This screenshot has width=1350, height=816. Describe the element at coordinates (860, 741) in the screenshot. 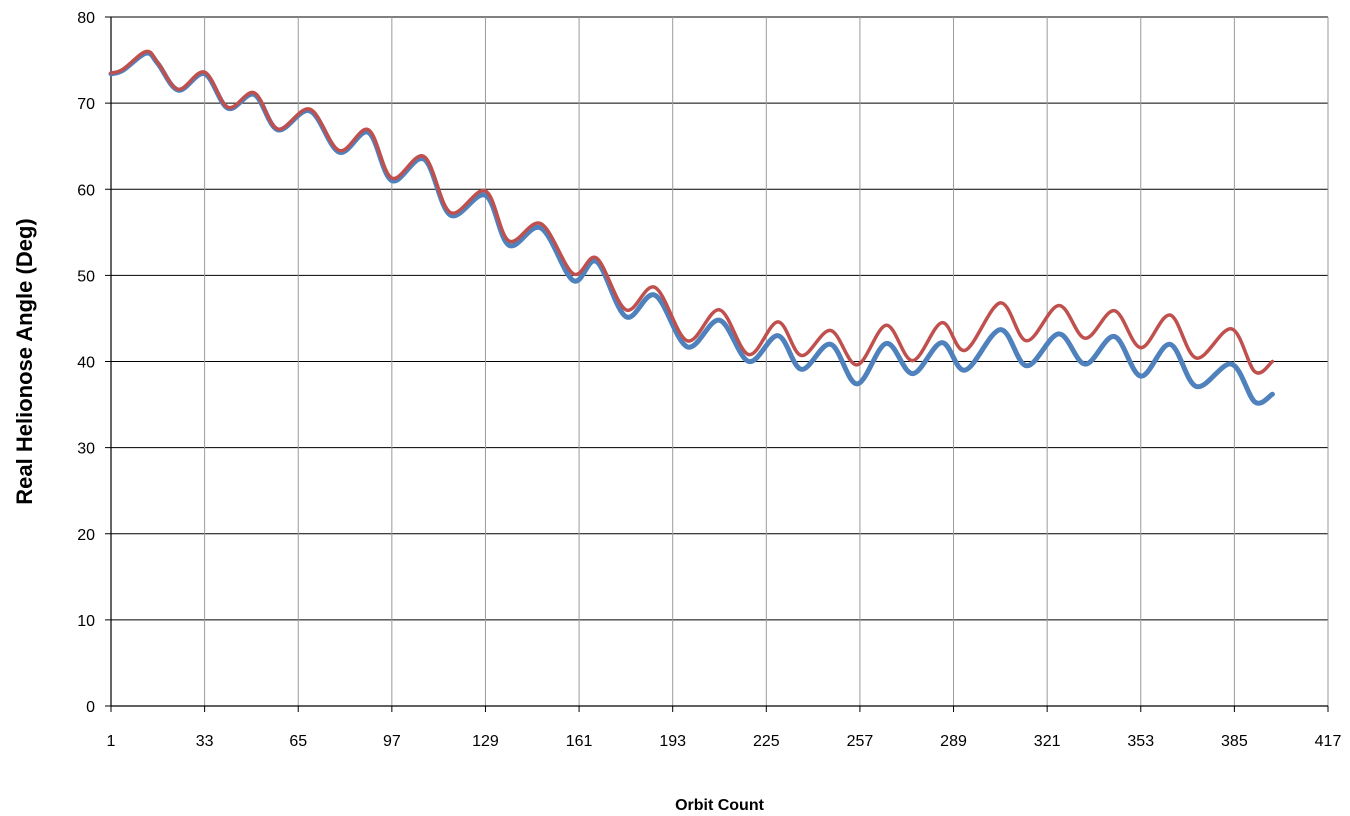

I see `x-tick-label: 257` at that location.